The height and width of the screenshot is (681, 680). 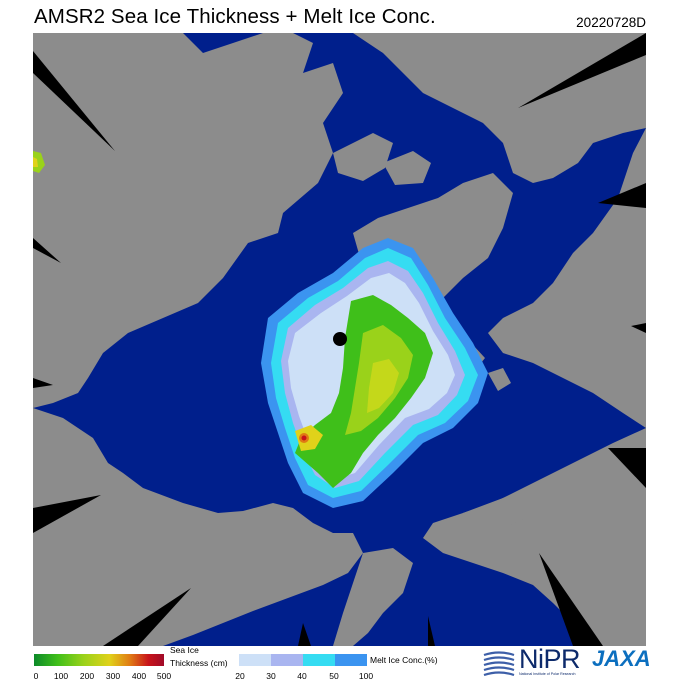 What do you see at coordinates (404, 660) in the screenshot?
I see `melt-conc-label: Melt Ice Conc.(%)` at bounding box center [404, 660].